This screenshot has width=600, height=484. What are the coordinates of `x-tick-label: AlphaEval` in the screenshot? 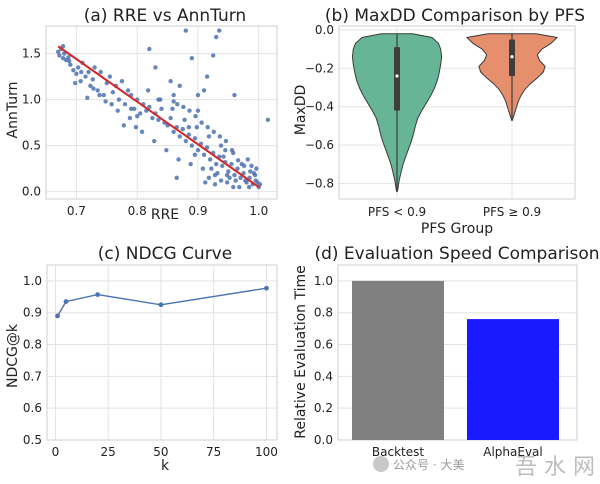 It's located at (513, 452).